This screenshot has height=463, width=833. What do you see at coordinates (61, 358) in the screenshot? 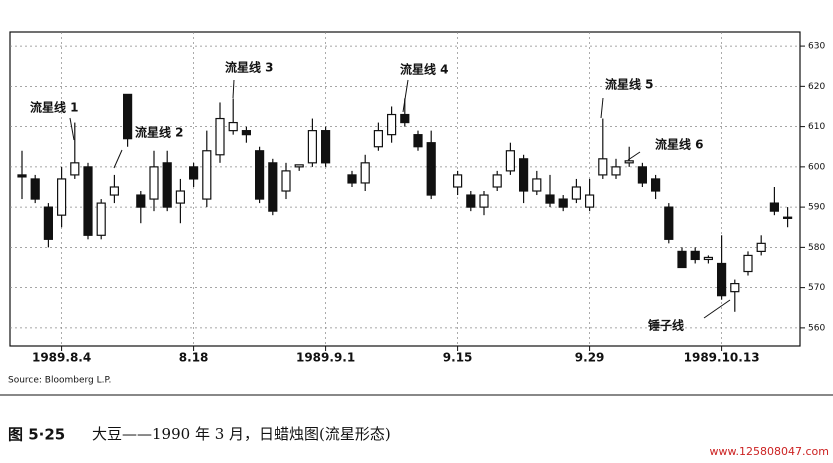
I see `x-tick-label: 1989.8.4` at bounding box center [61, 358].